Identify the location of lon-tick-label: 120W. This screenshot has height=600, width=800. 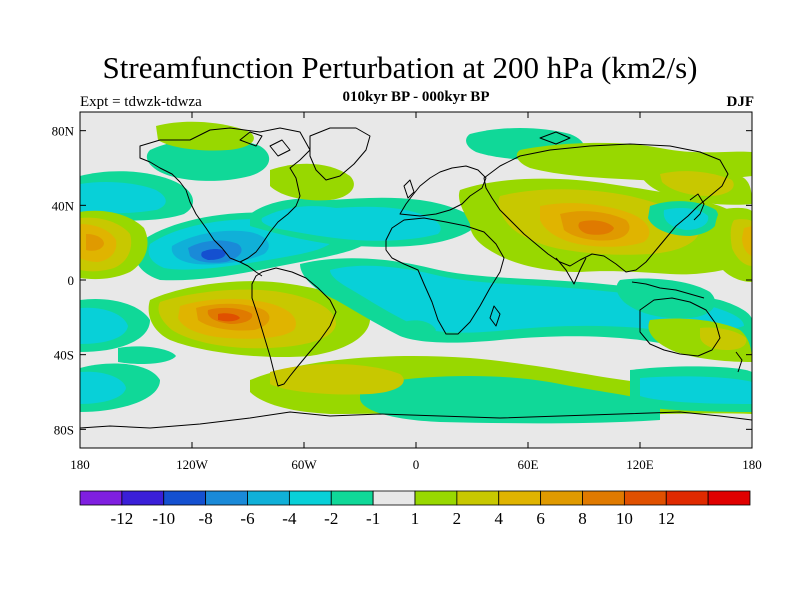
(192, 464).